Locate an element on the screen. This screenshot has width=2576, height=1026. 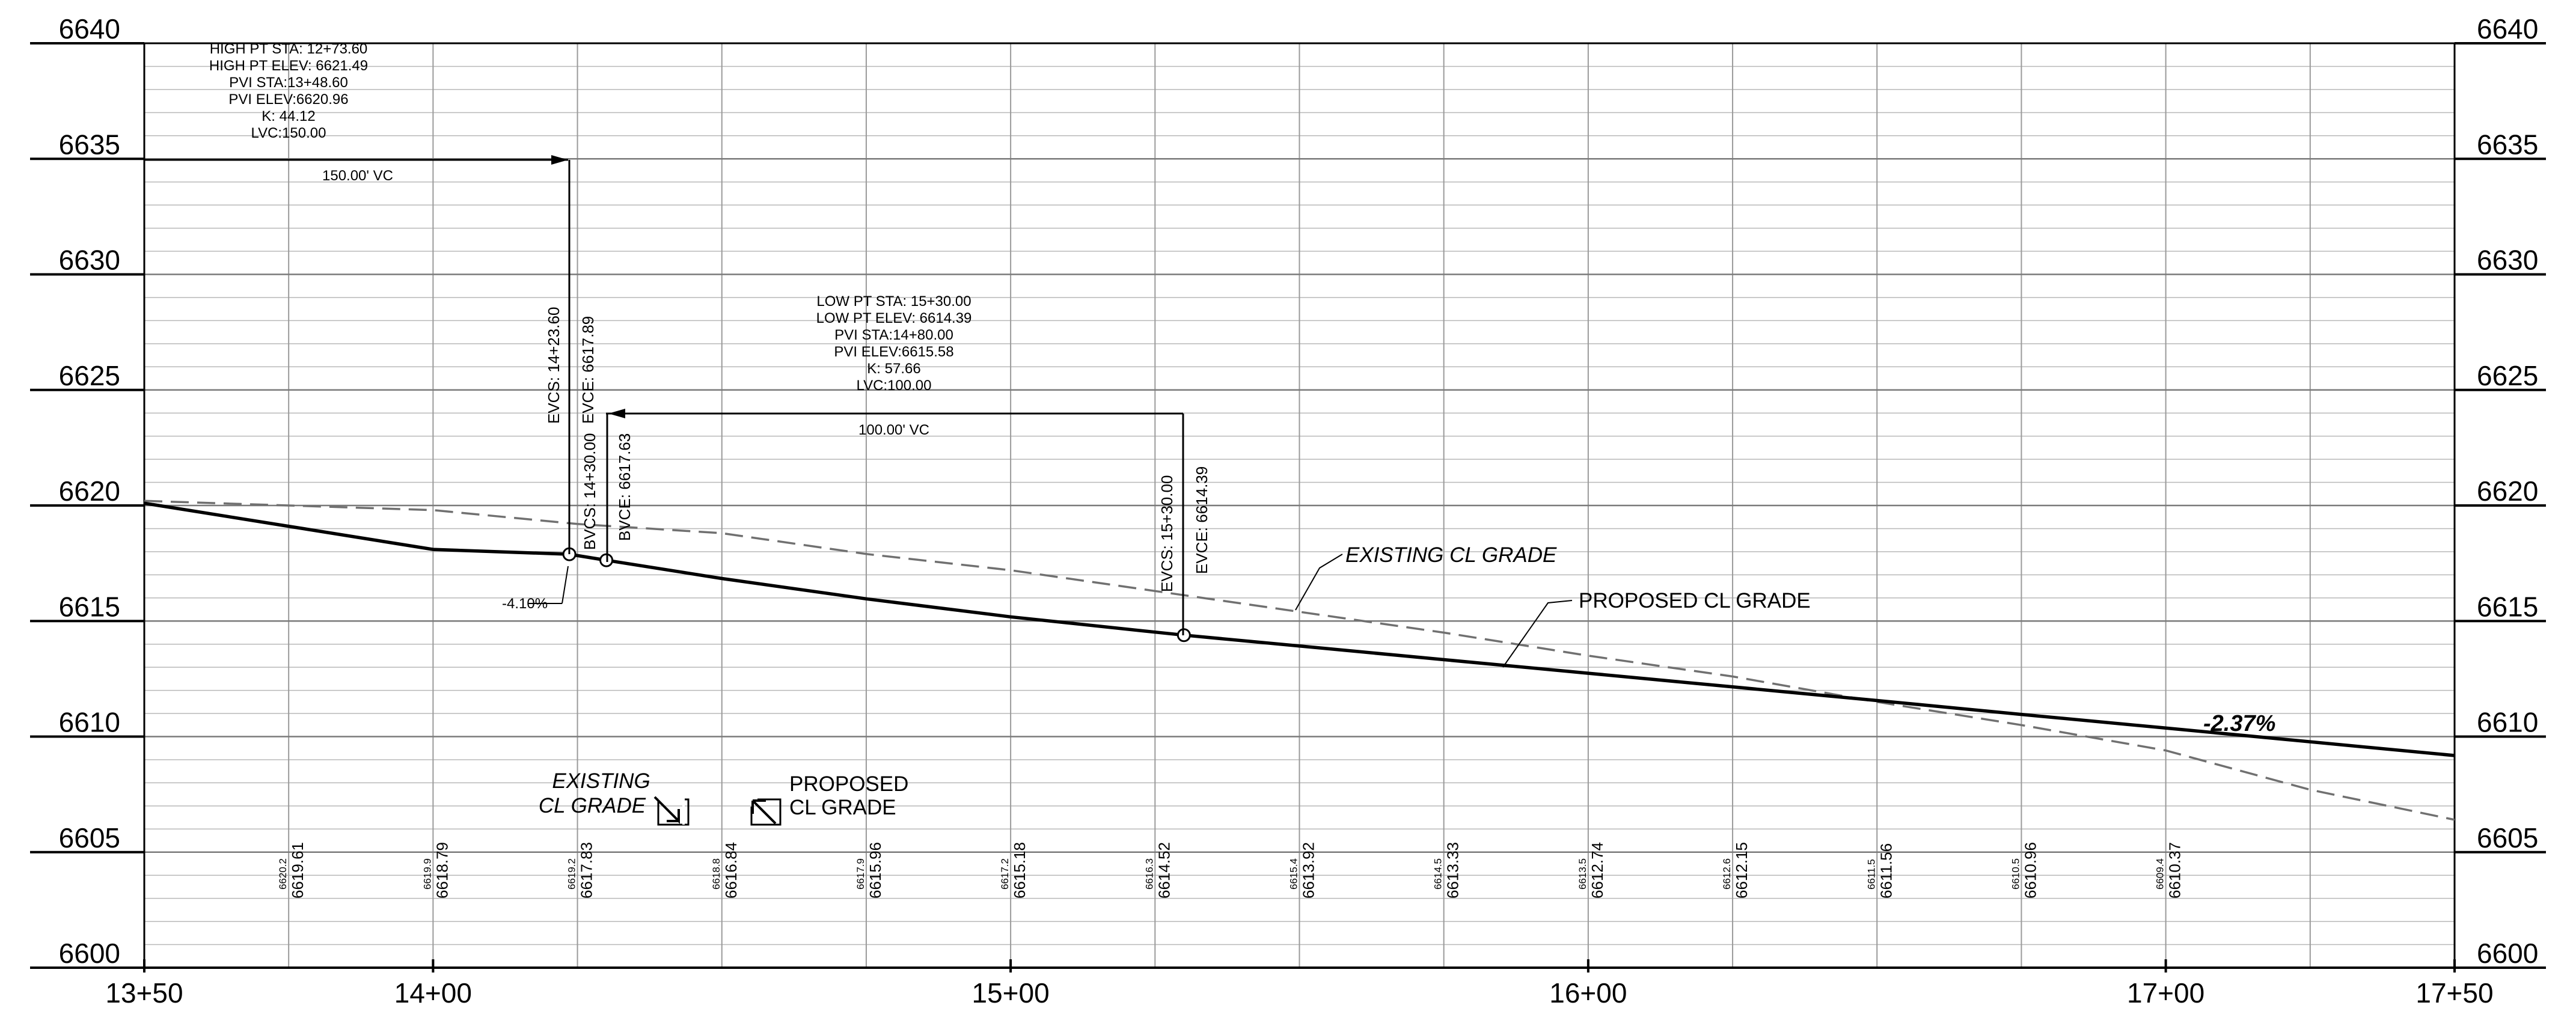
grade-in-leader is located at coordinates (565, 585).